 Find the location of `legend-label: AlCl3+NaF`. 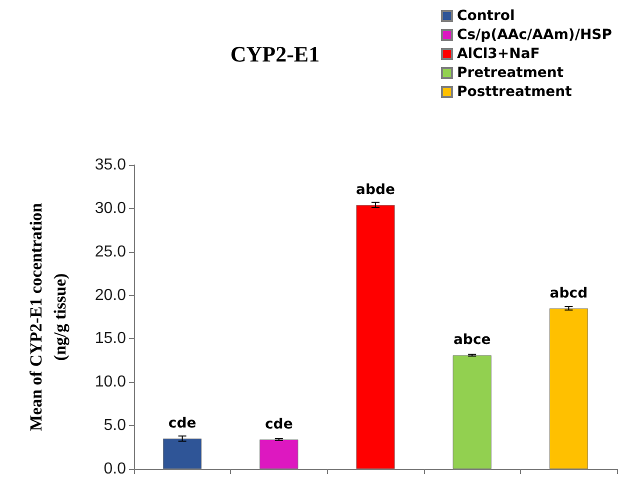

legend-label: AlCl3+NaF is located at coordinates (498, 54).